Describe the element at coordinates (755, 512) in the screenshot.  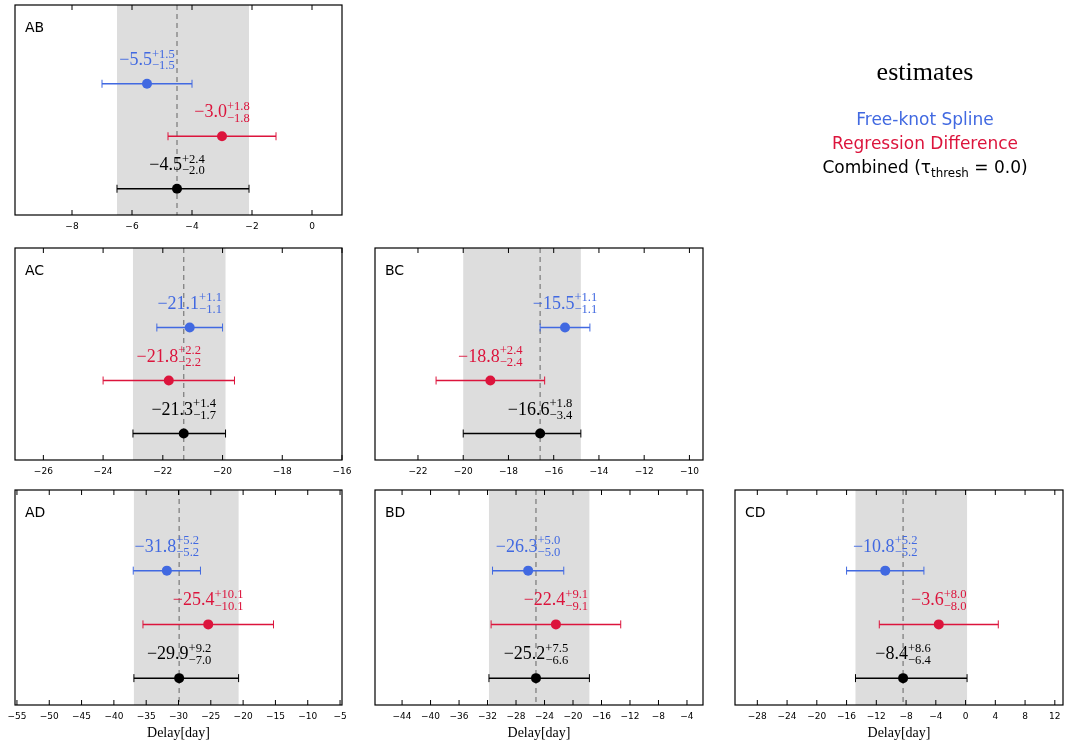
I see `text: CD` at that location.